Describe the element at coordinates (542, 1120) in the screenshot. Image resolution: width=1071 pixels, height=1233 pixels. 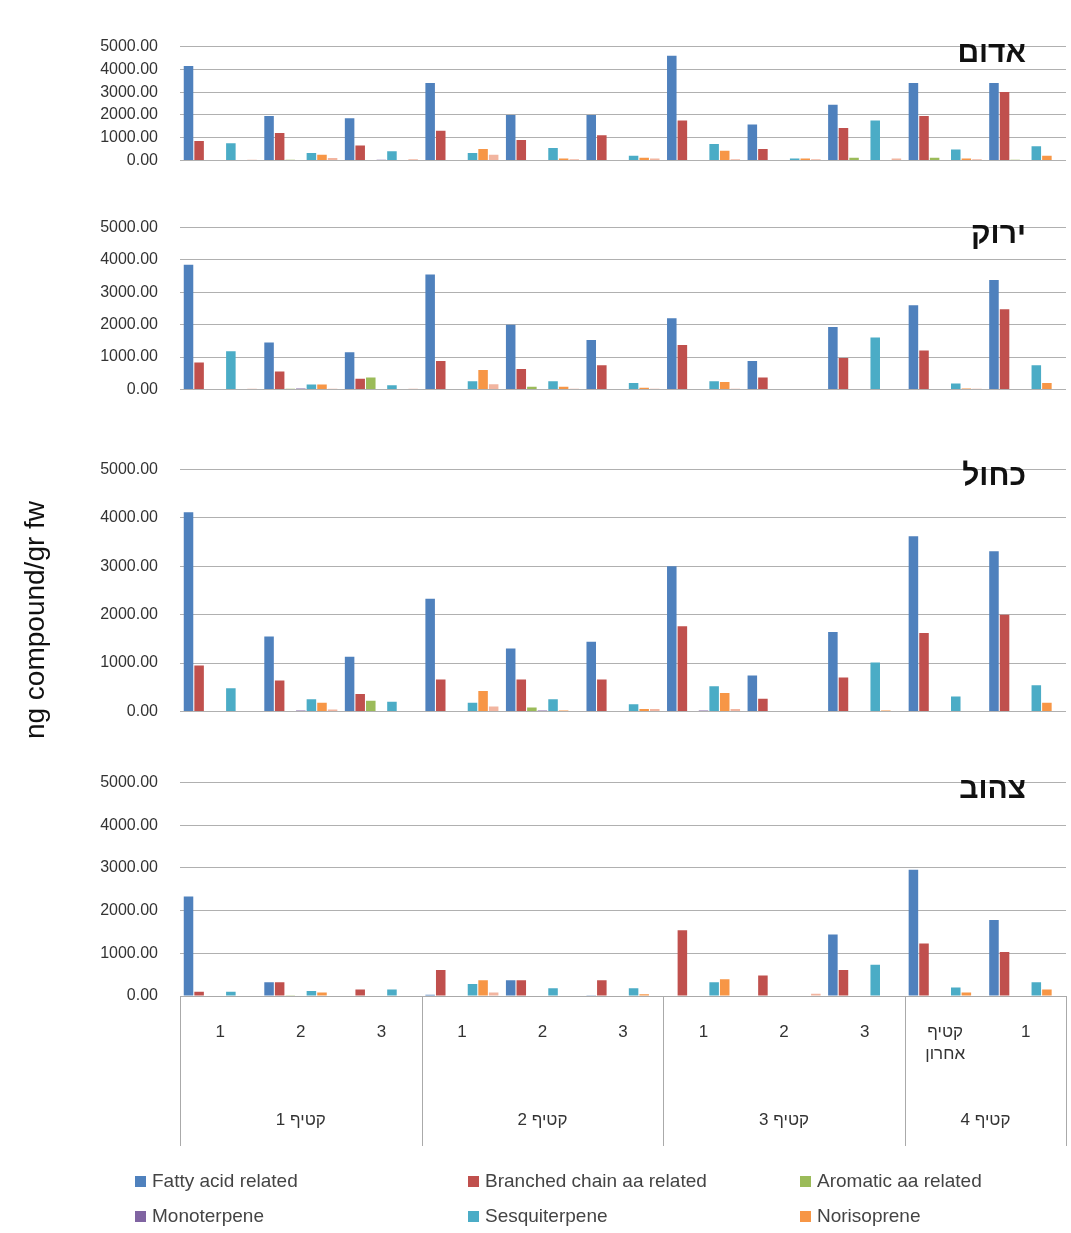
I see `text: קטיף 2` at that location.